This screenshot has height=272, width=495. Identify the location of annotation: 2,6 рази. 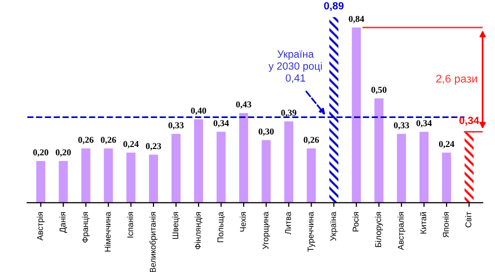
(456, 79).